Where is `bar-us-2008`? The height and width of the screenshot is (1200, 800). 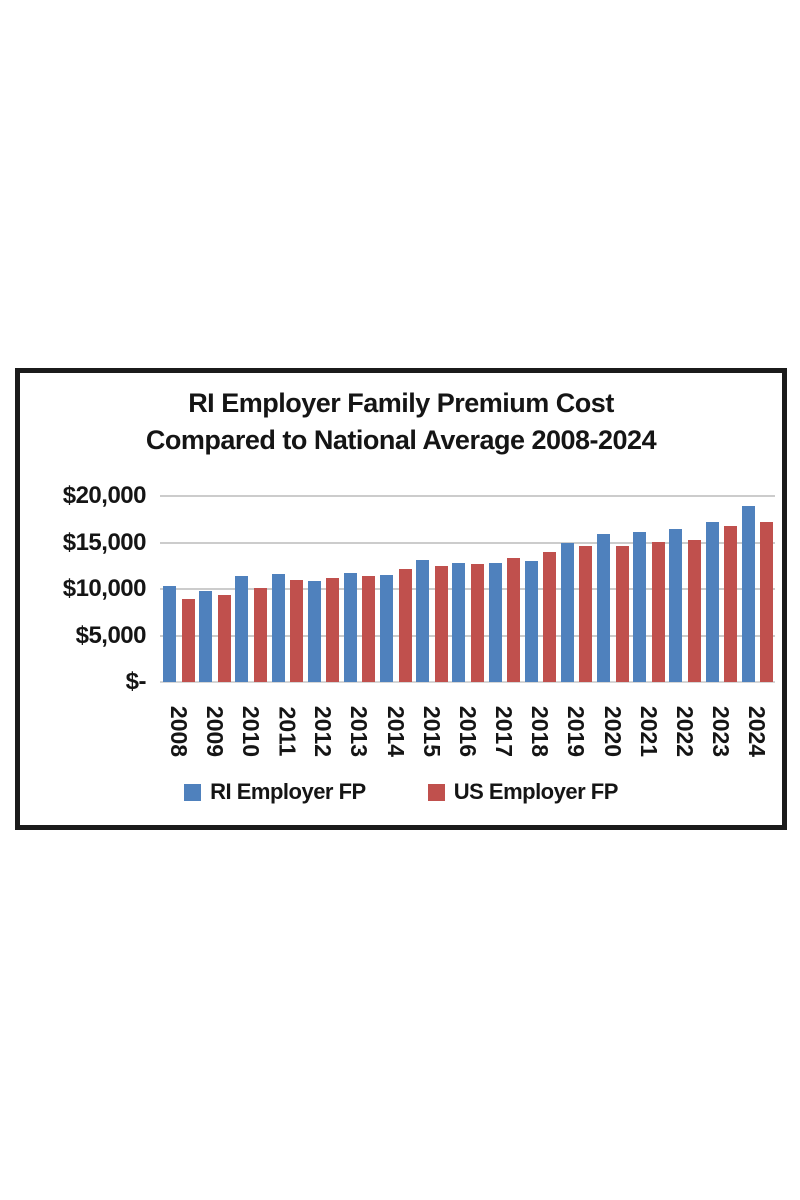 bar-us-2008 is located at coordinates (188, 640).